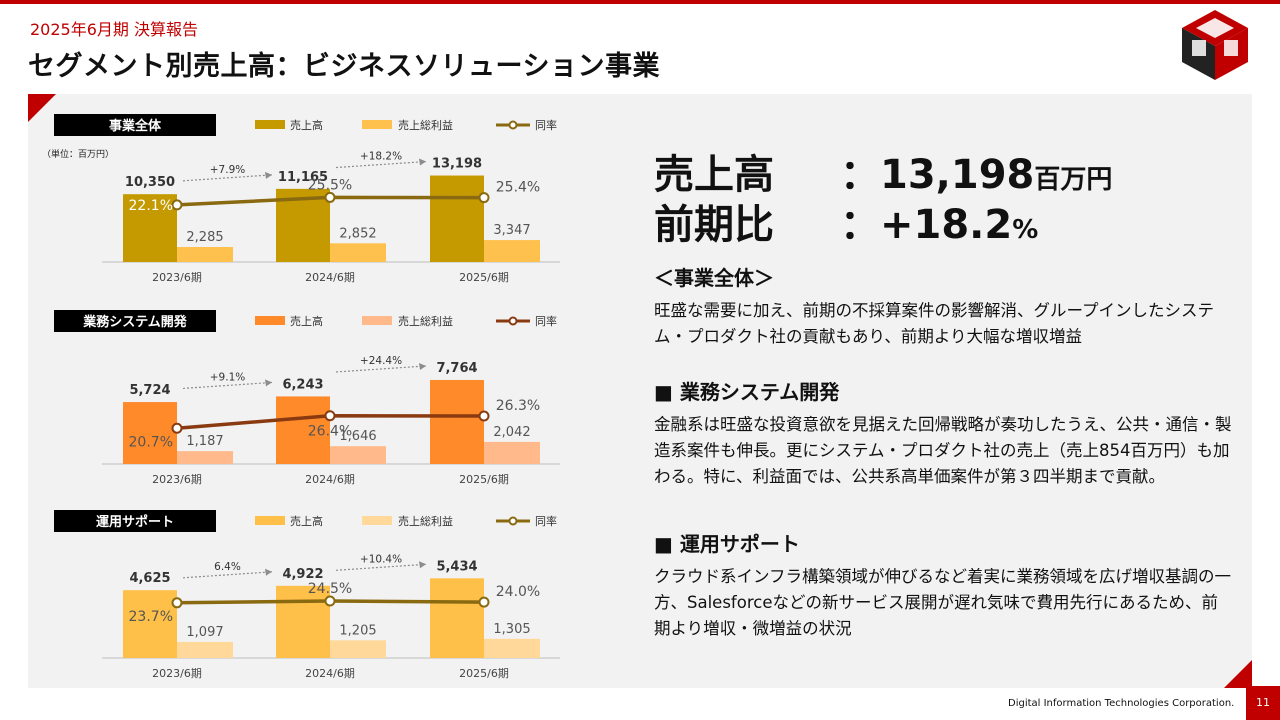  I want to click on gross-value-label: 3,347, so click(511, 230).